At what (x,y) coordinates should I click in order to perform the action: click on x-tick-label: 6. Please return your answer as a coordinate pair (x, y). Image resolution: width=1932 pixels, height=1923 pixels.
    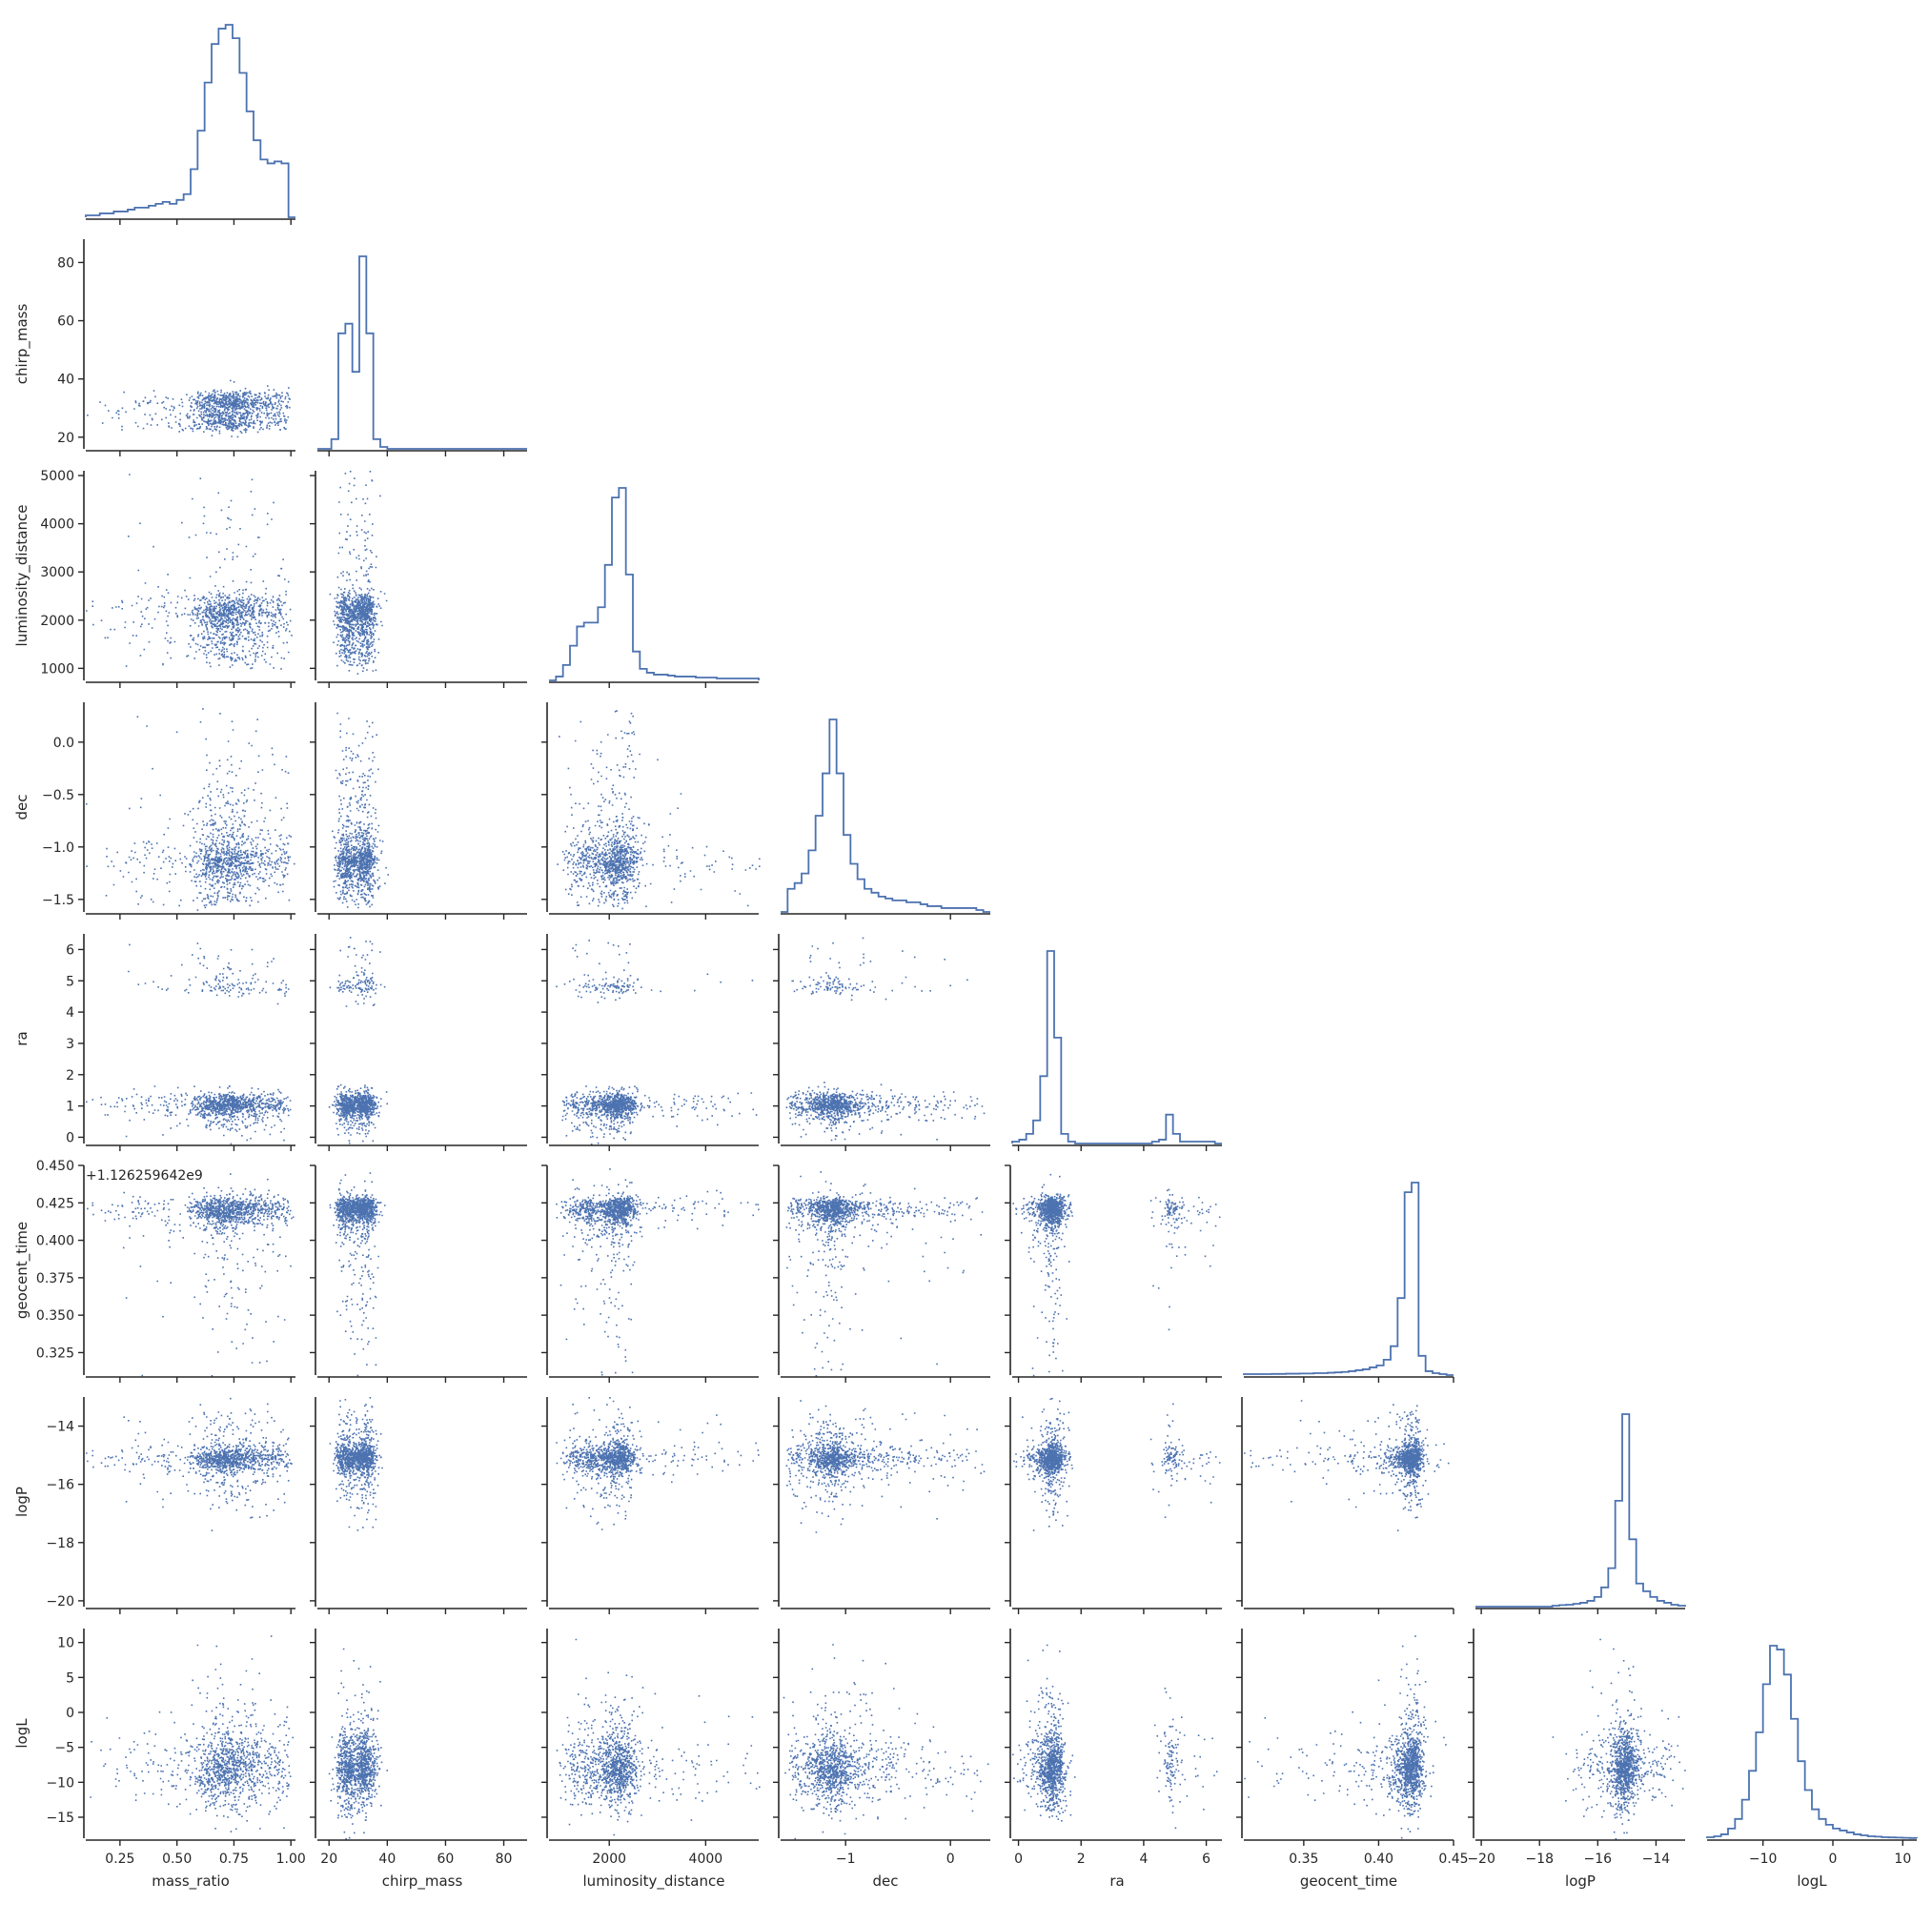
    Looking at the image, I should click on (1206, 1859).